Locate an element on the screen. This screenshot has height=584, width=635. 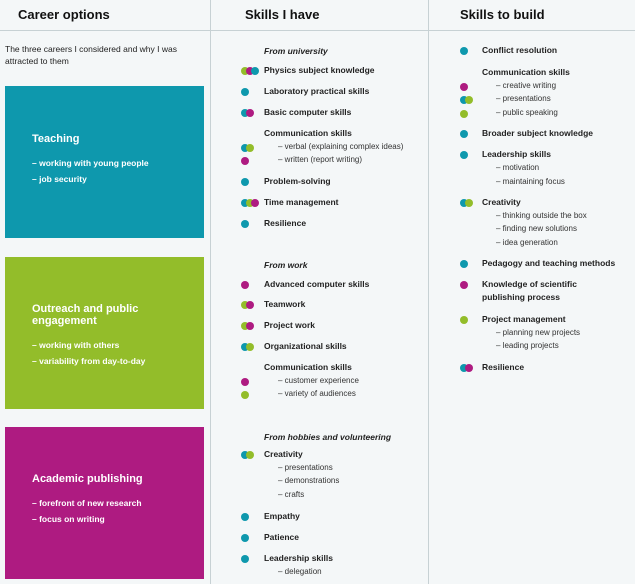
skill-item: Project management is located at coordinates (524, 319).